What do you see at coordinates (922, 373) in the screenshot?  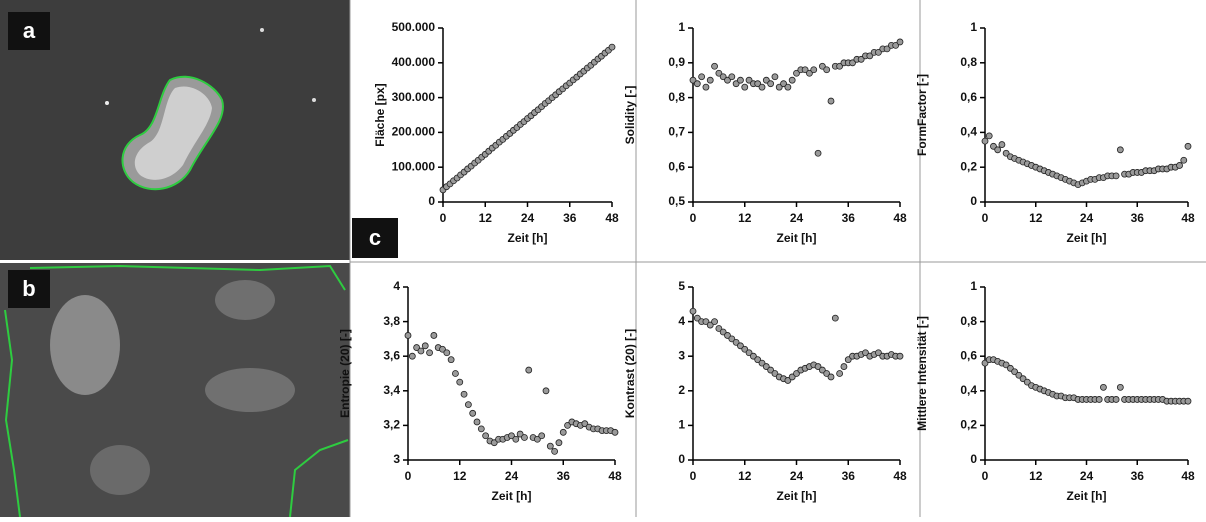 I see `y-axis-label: Mittlere Intensität [-]` at bounding box center [922, 373].